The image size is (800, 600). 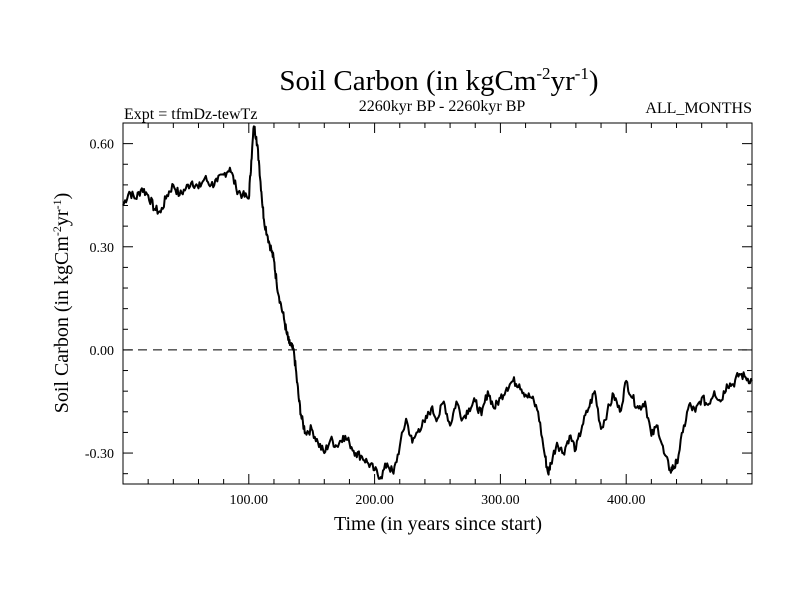 What do you see at coordinates (442, 106) in the screenshot?
I see `period-label: 2260kyr BP - 2260kyr BP` at bounding box center [442, 106].